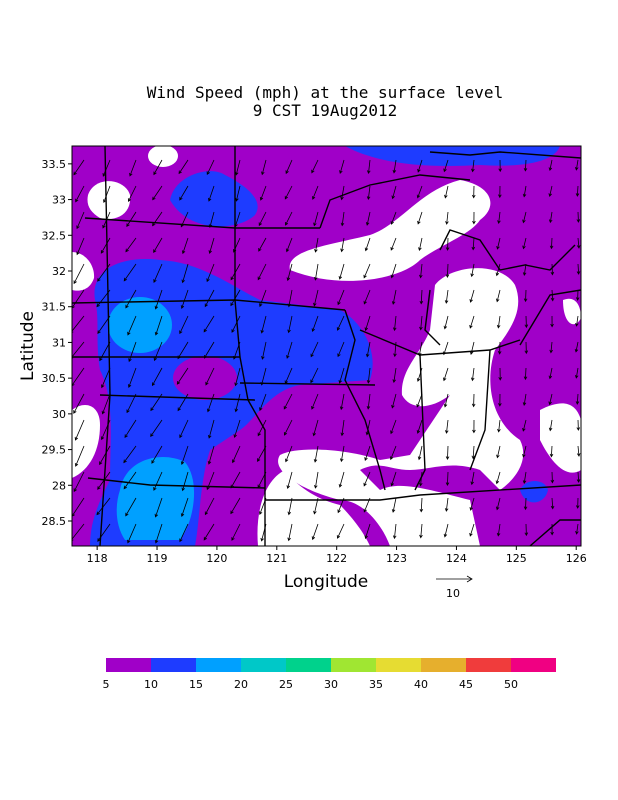 This screenshot has height=800, width=618. Describe the element at coordinates (456, 558) in the screenshot. I see `x-tick-label: 124` at that location.